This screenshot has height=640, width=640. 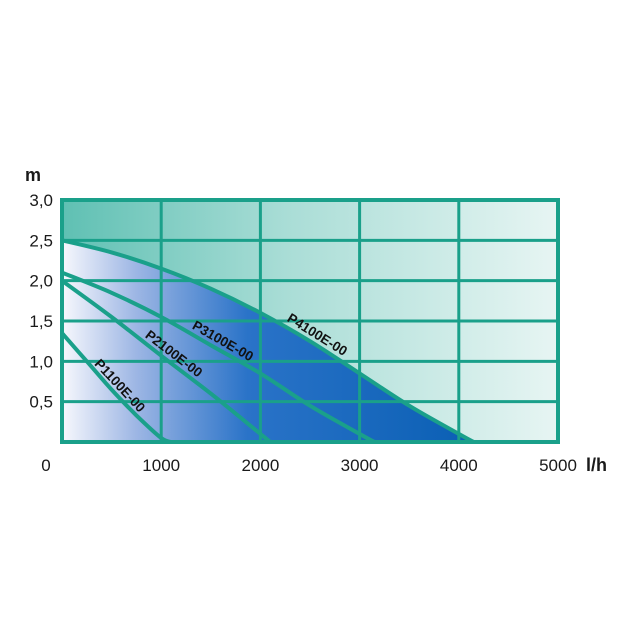 I want to click on y-tick-label: 1,5, so click(x=41, y=321).